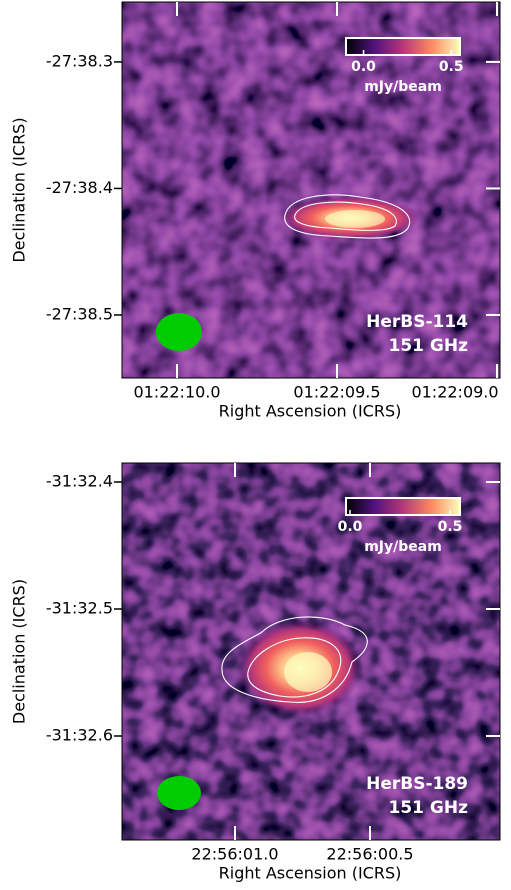  What do you see at coordinates (417, 322) in the screenshot?
I see `annotation: HerBS-114` at bounding box center [417, 322].